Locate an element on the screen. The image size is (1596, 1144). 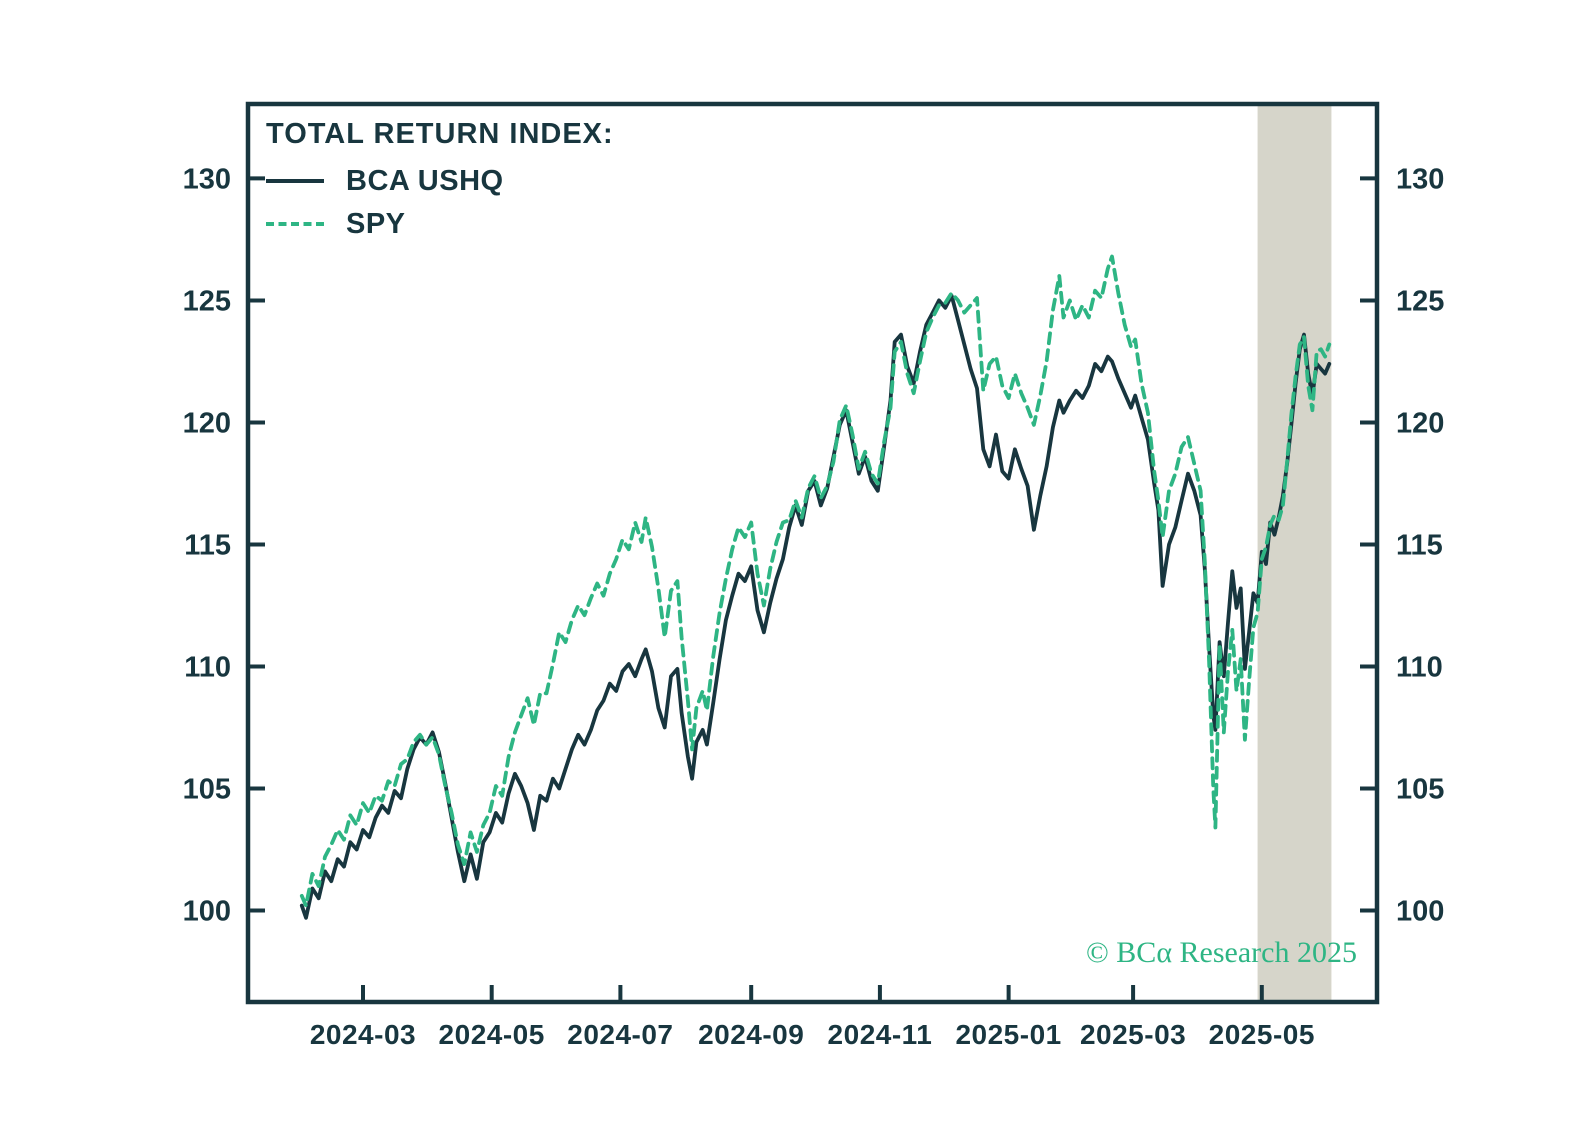
highlight-band is located at coordinates (1294, 553).